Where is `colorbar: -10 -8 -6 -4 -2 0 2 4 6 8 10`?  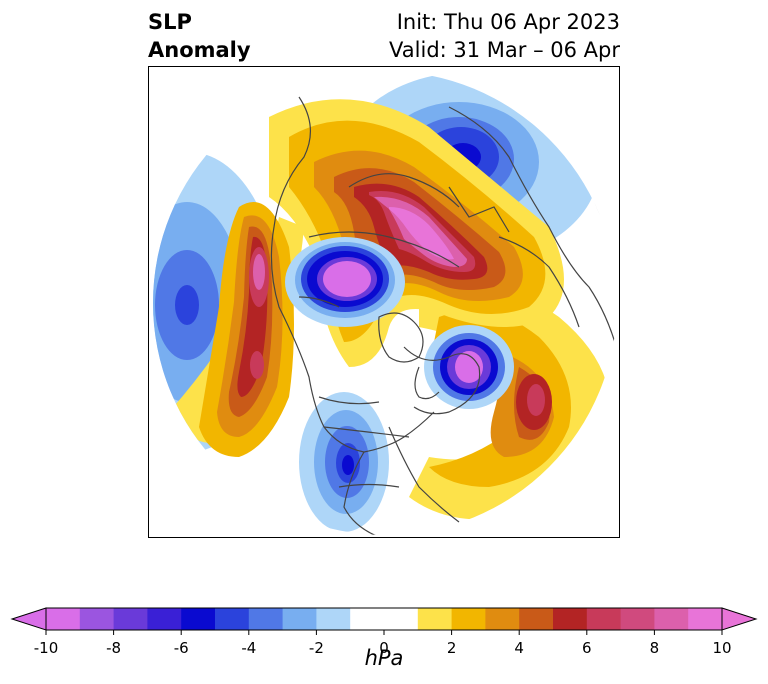 colorbar: -10 -8 -6 -4 -2 0 2 4 6 8 10 is located at coordinates (384, 632).